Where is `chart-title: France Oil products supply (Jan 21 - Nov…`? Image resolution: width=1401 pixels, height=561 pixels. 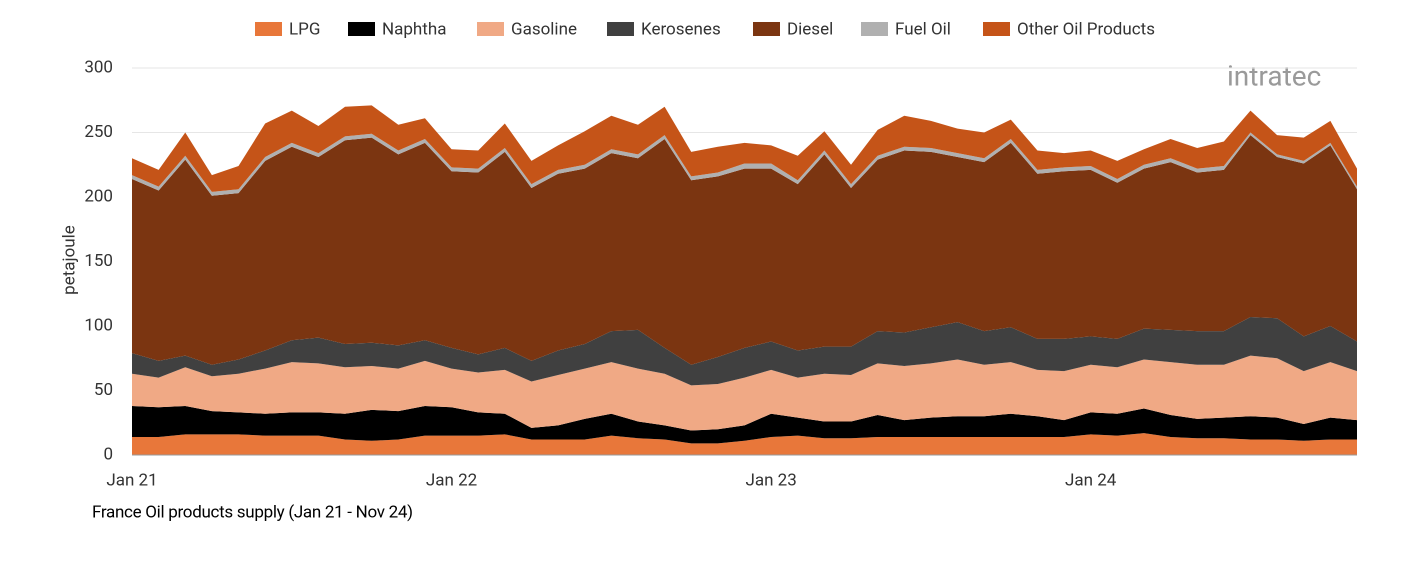
chart-title: France Oil products supply (Jan 21 - Nov… is located at coordinates (252, 512).